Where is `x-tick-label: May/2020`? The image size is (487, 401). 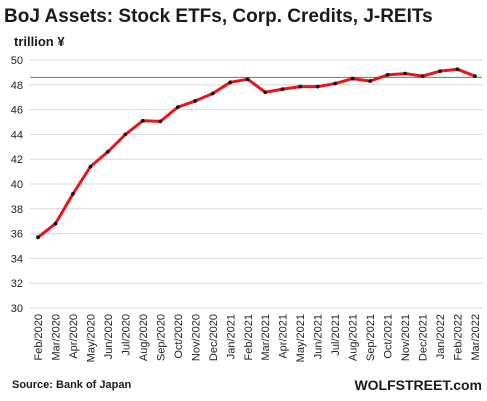
x-tick-label: May/2020 is located at coordinates (91, 338).